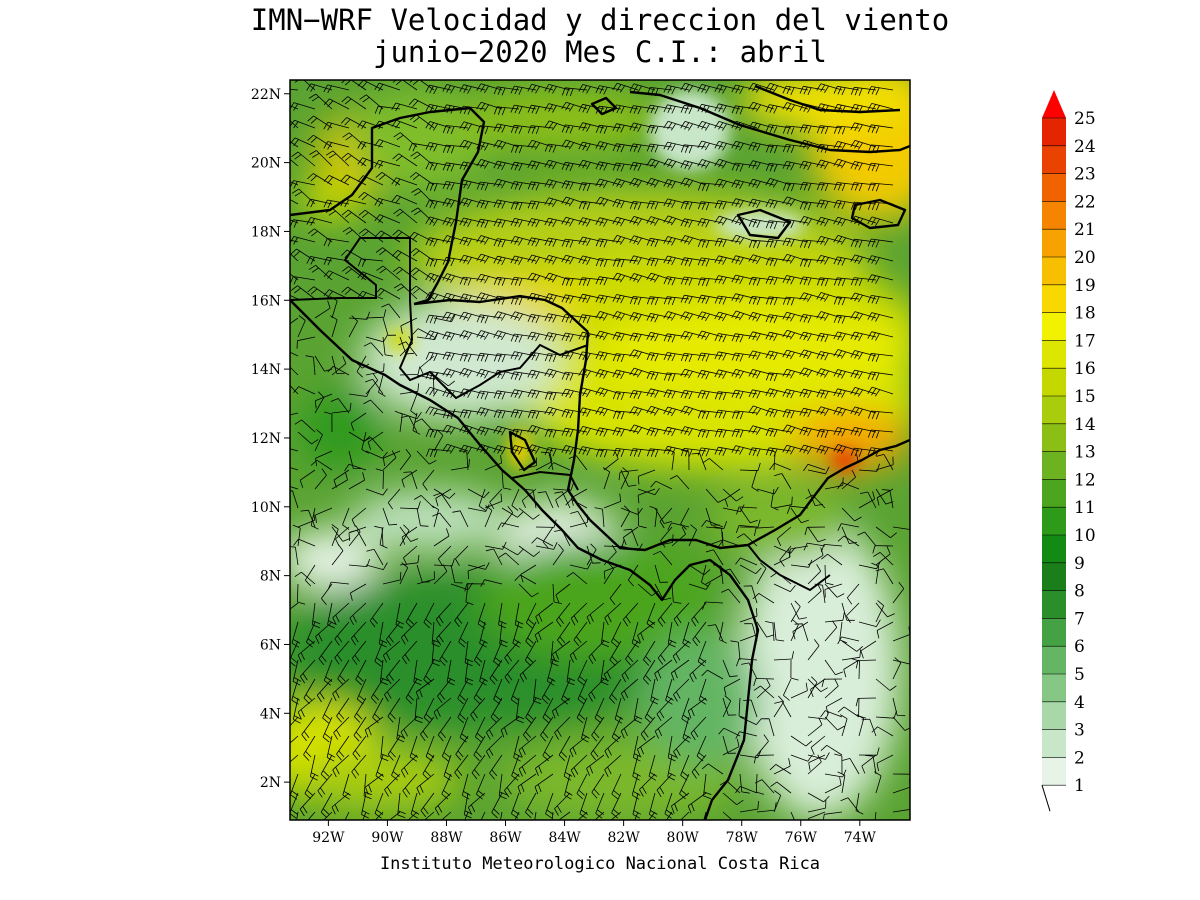  What do you see at coordinates (1085, 230) in the screenshot?
I see `colorbar-label: 21` at bounding box center [1085, 230].